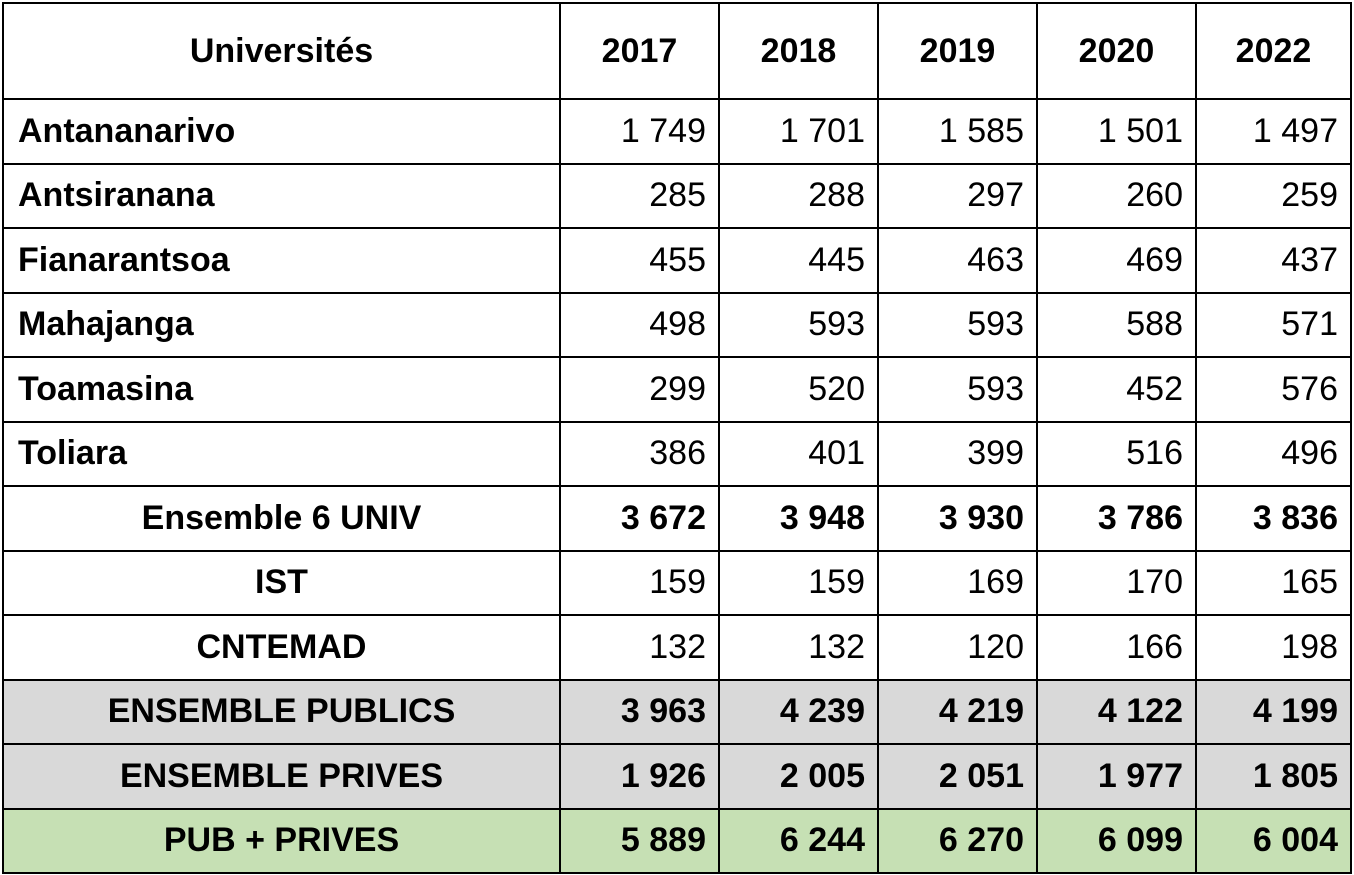 This screenshot has height=875, width=1354. Describe the element at coordinates (639, 195) in the screenshot. I see `cell-2017: 285` at that location.